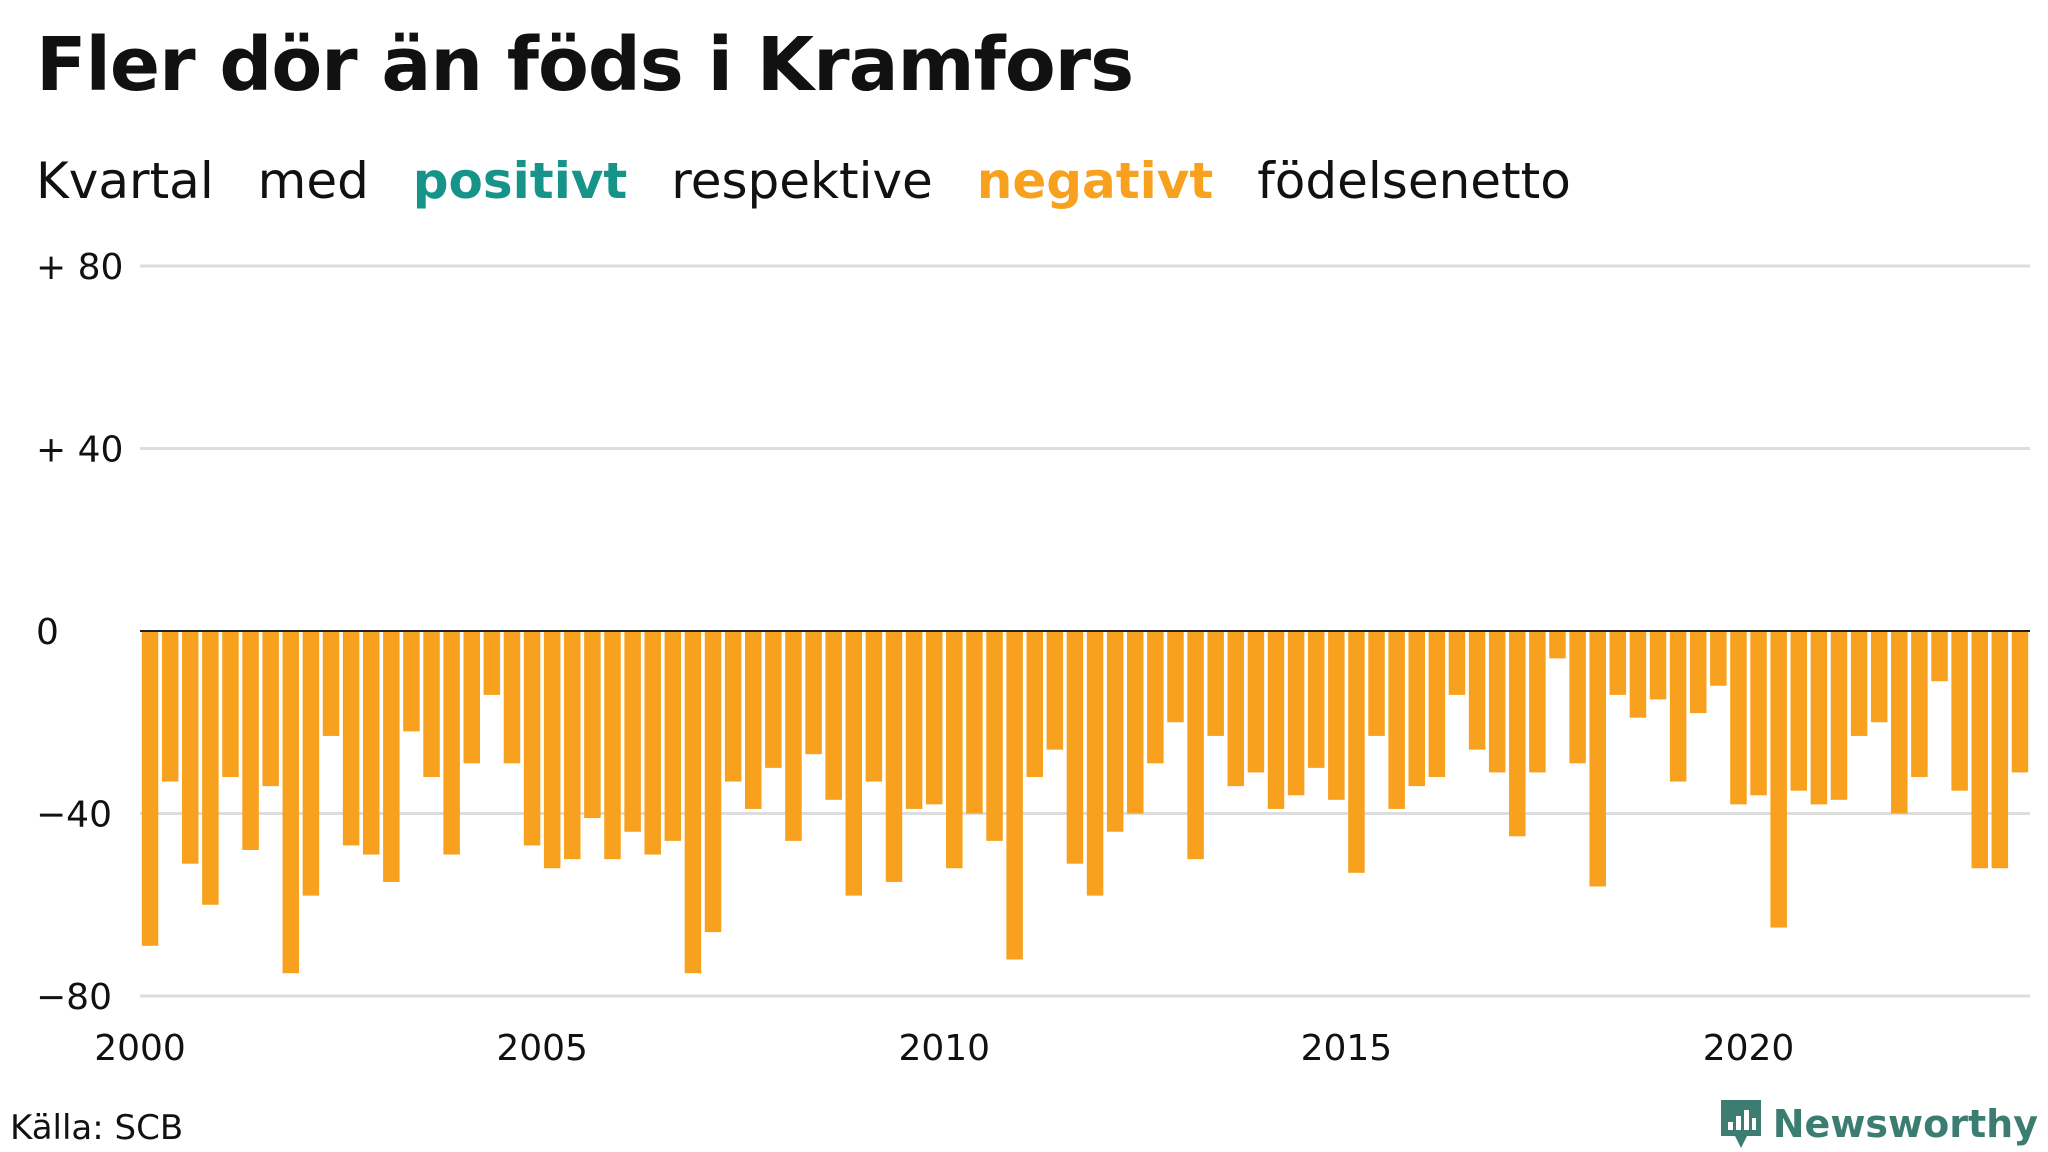  What do you see at coordinates (79, 267) in the screenshot?
I see `y-tick-label: + 80` at bounding box center [79, 267].